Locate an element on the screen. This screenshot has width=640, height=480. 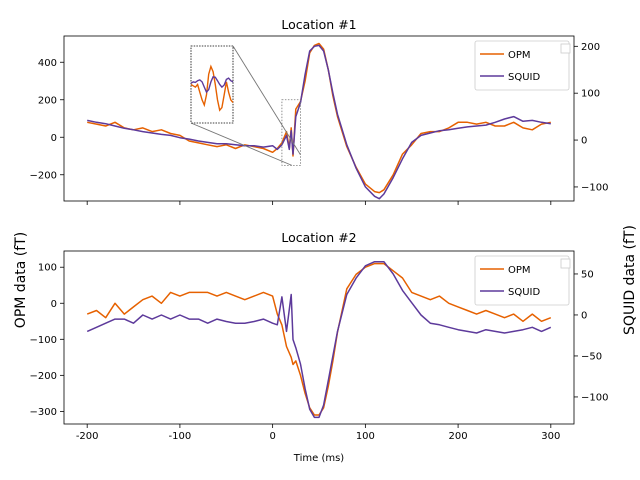
y-axis-right-label: SQUID data (fT) is located at coordinates (630, 280).